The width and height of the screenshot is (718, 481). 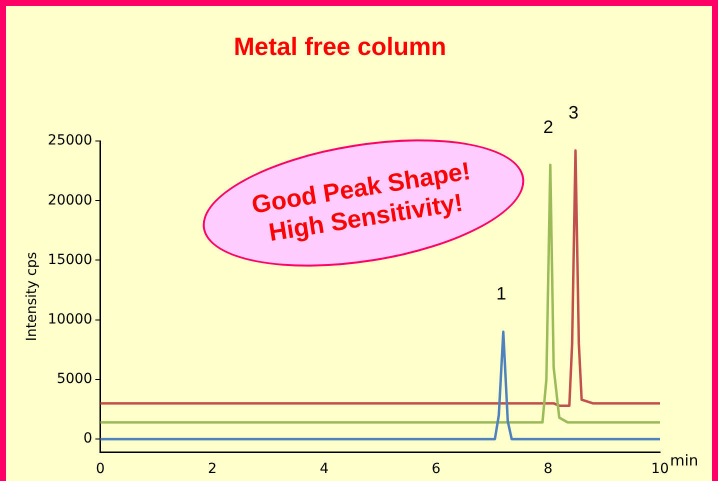 I want to click on y-axis-title: Intensity cps, so click(x=32, y=297).